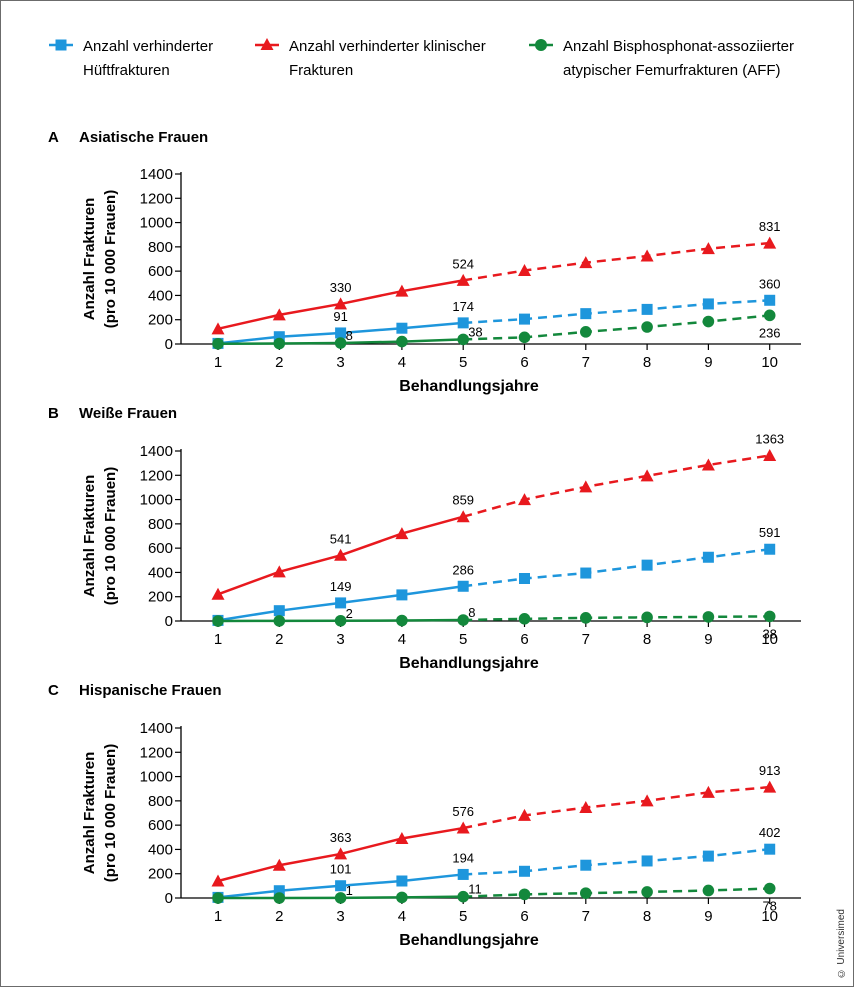  Describe the element at coordinates (770, 832) in the screenshot. I see `data-label-hip: 402` at that location.